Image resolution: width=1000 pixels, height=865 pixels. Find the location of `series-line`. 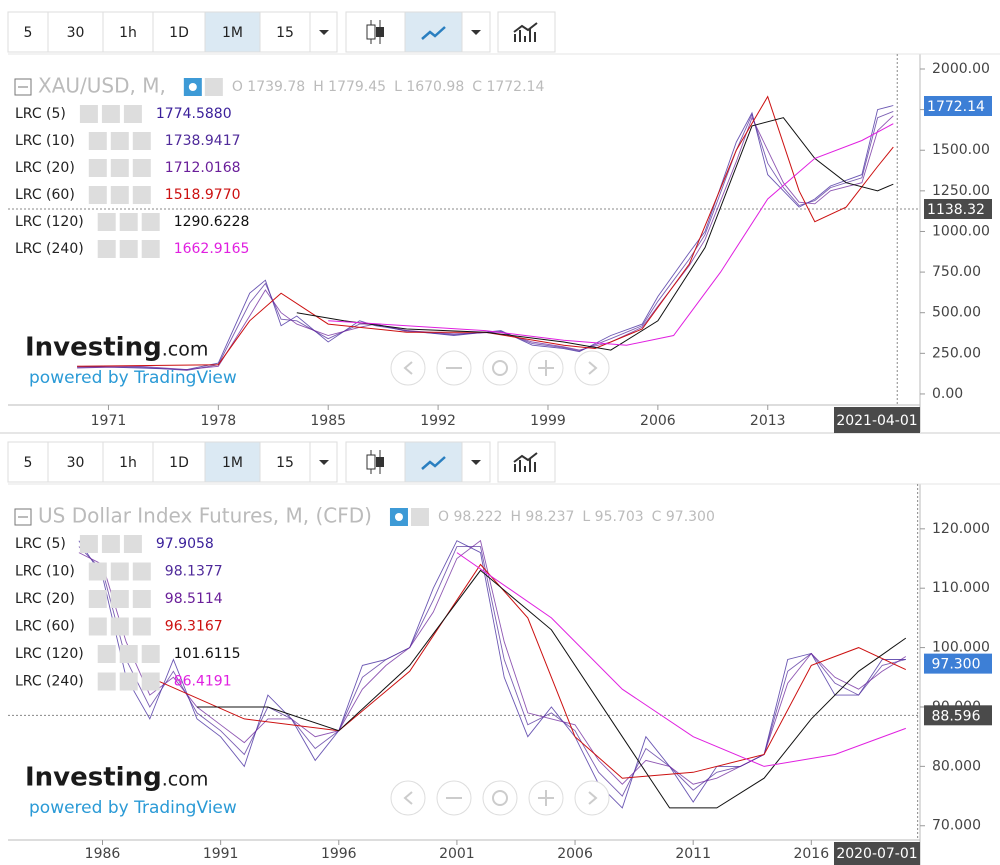

series-line is located at coordinates (611, 234).